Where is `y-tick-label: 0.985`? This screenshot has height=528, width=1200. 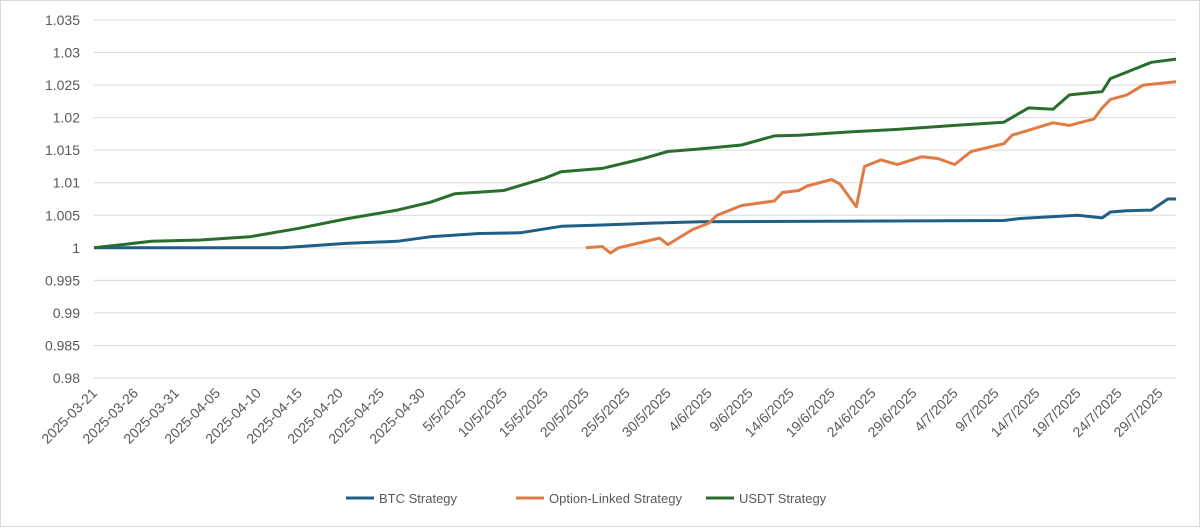 y-tick-label: 0.985 is located at coordinates (62, 345).